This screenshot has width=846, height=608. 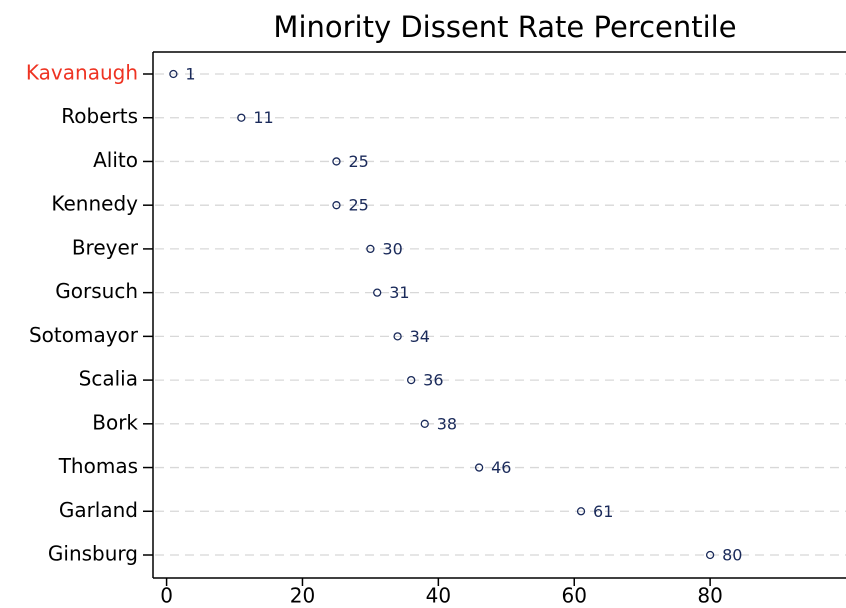 I want to click on y-tick-label: Gorsuch, so click(x=96, y=291).